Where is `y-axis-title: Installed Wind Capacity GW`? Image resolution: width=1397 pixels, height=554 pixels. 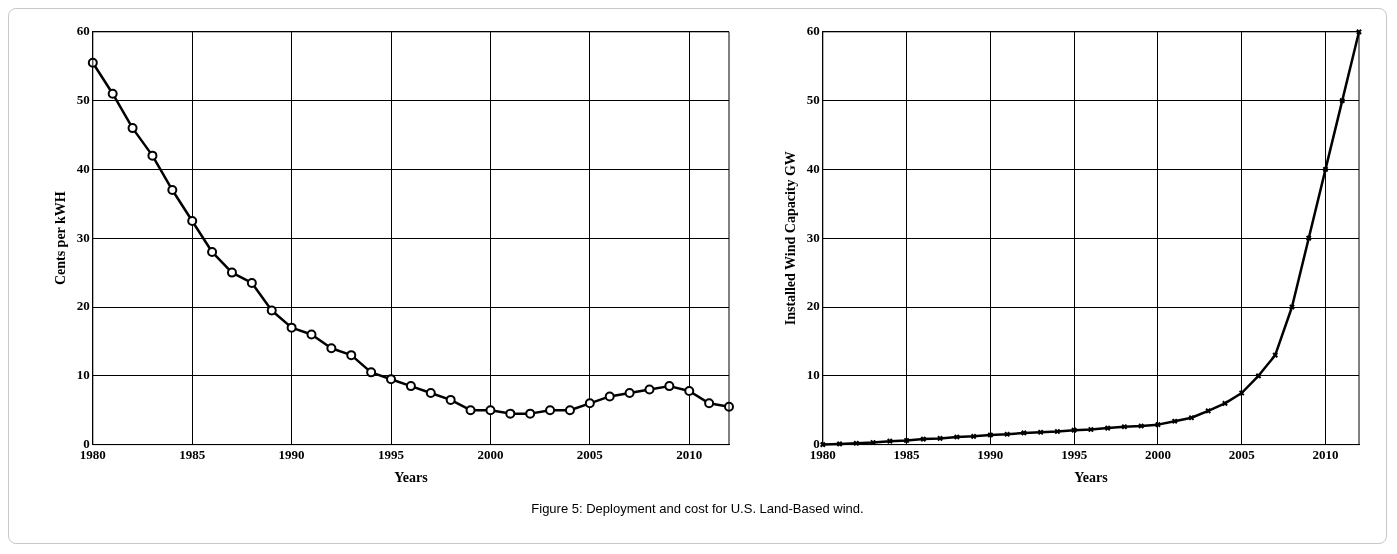
y-axis-title: Installed Wind Capacity GW is located at coordinates (791, 238).